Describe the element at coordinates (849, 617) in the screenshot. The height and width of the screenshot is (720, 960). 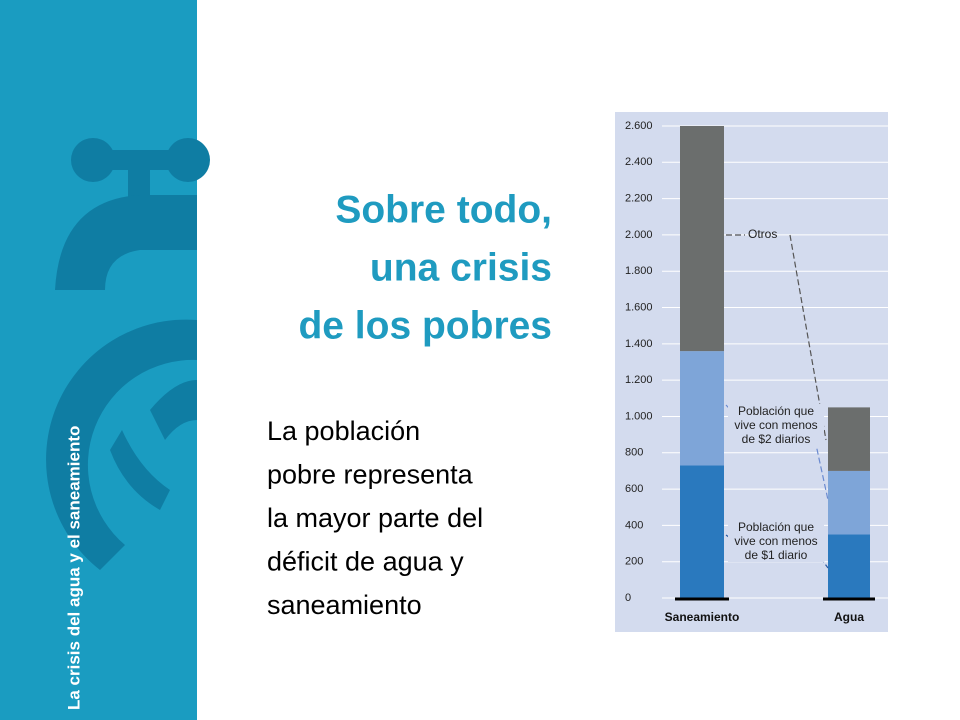
I see `x-tick-label: Agua` at that location.